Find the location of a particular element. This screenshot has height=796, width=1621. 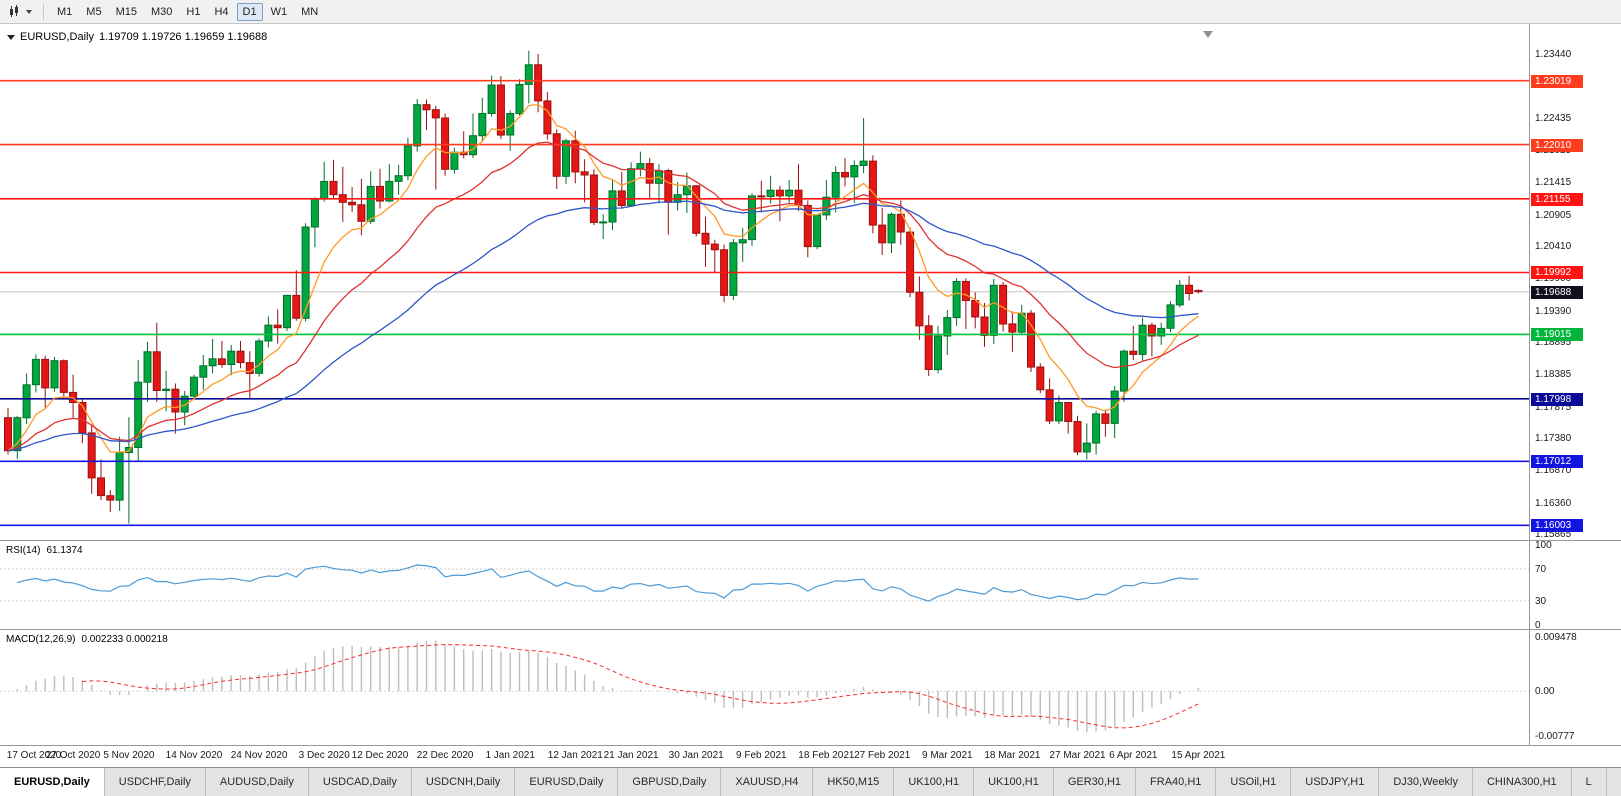

chart-tab: USDJPY,H1 is located at coordinates (1335, 782).